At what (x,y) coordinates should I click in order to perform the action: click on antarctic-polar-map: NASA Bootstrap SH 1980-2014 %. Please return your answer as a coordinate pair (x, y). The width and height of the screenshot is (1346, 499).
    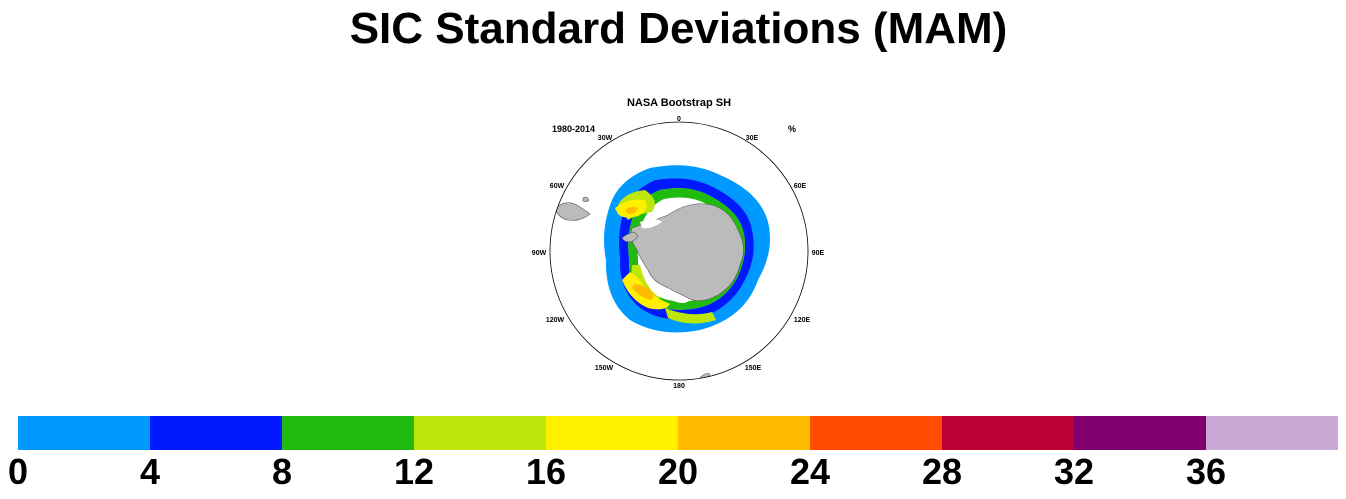
    Looking at the image, I should click on (678, 243).